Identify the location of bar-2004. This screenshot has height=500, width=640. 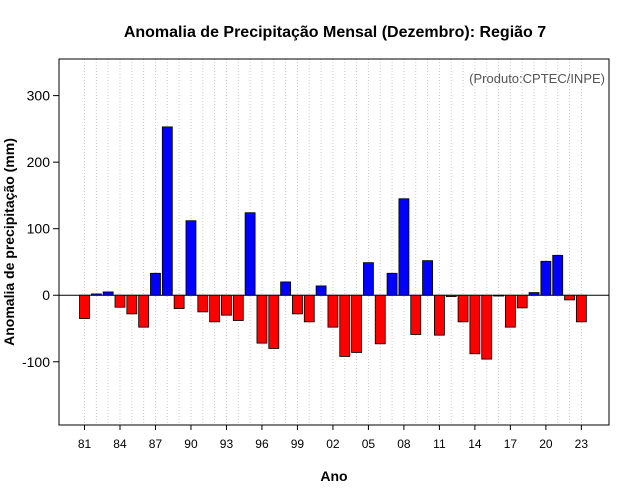
(356, 323).